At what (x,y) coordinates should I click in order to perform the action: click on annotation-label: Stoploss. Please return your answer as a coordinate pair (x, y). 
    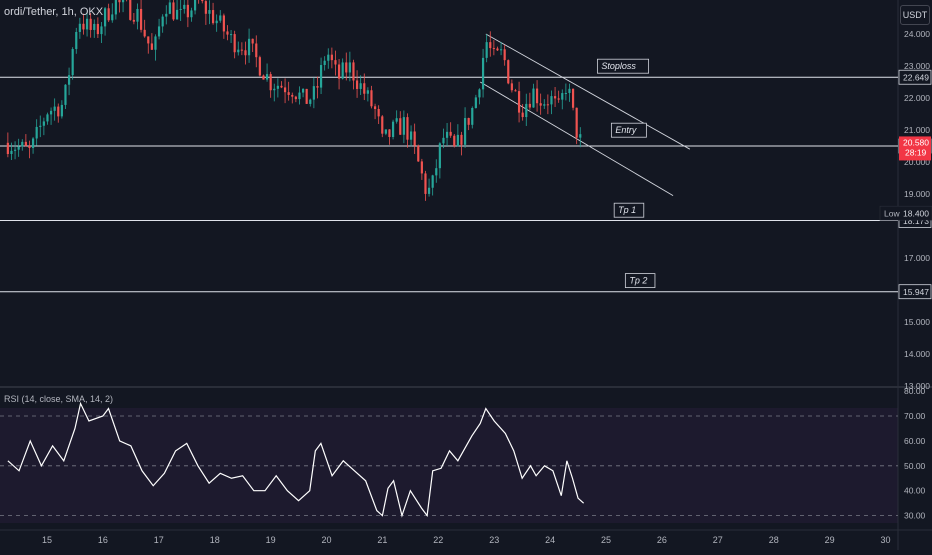
    Looking at the image, I should click on (618, 66).